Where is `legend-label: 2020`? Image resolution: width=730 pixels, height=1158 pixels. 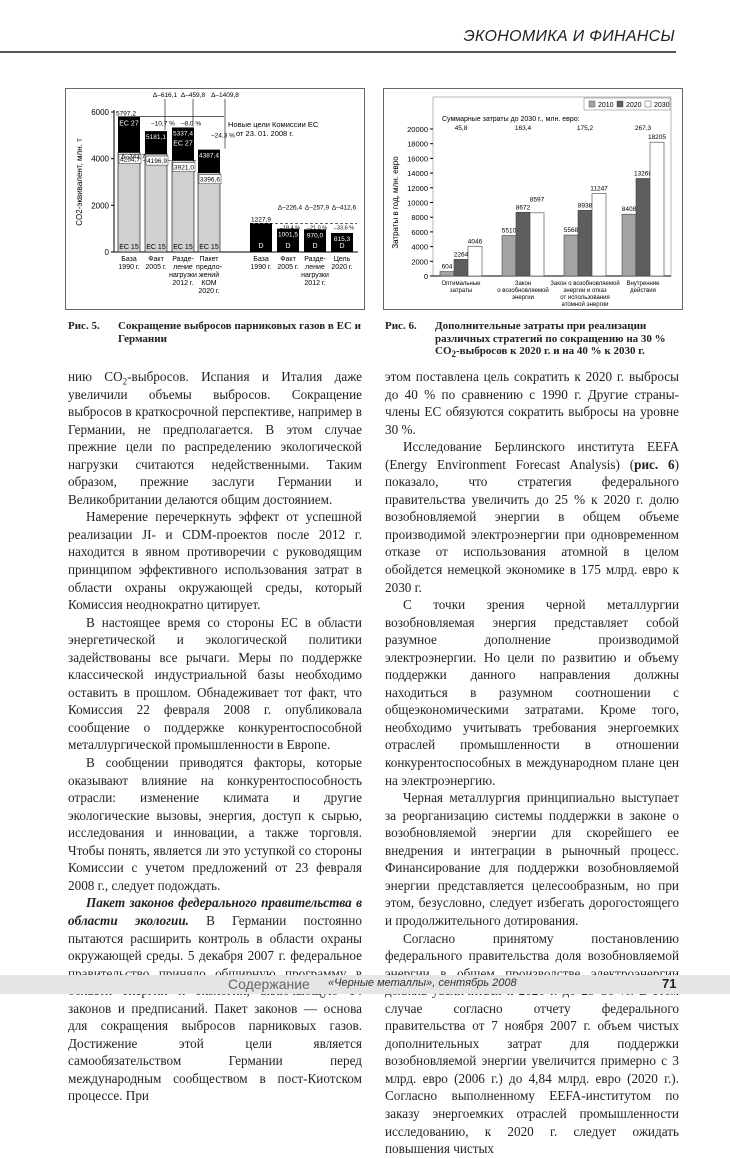
legend-label: 2020 is located at coordinates (634, 105).